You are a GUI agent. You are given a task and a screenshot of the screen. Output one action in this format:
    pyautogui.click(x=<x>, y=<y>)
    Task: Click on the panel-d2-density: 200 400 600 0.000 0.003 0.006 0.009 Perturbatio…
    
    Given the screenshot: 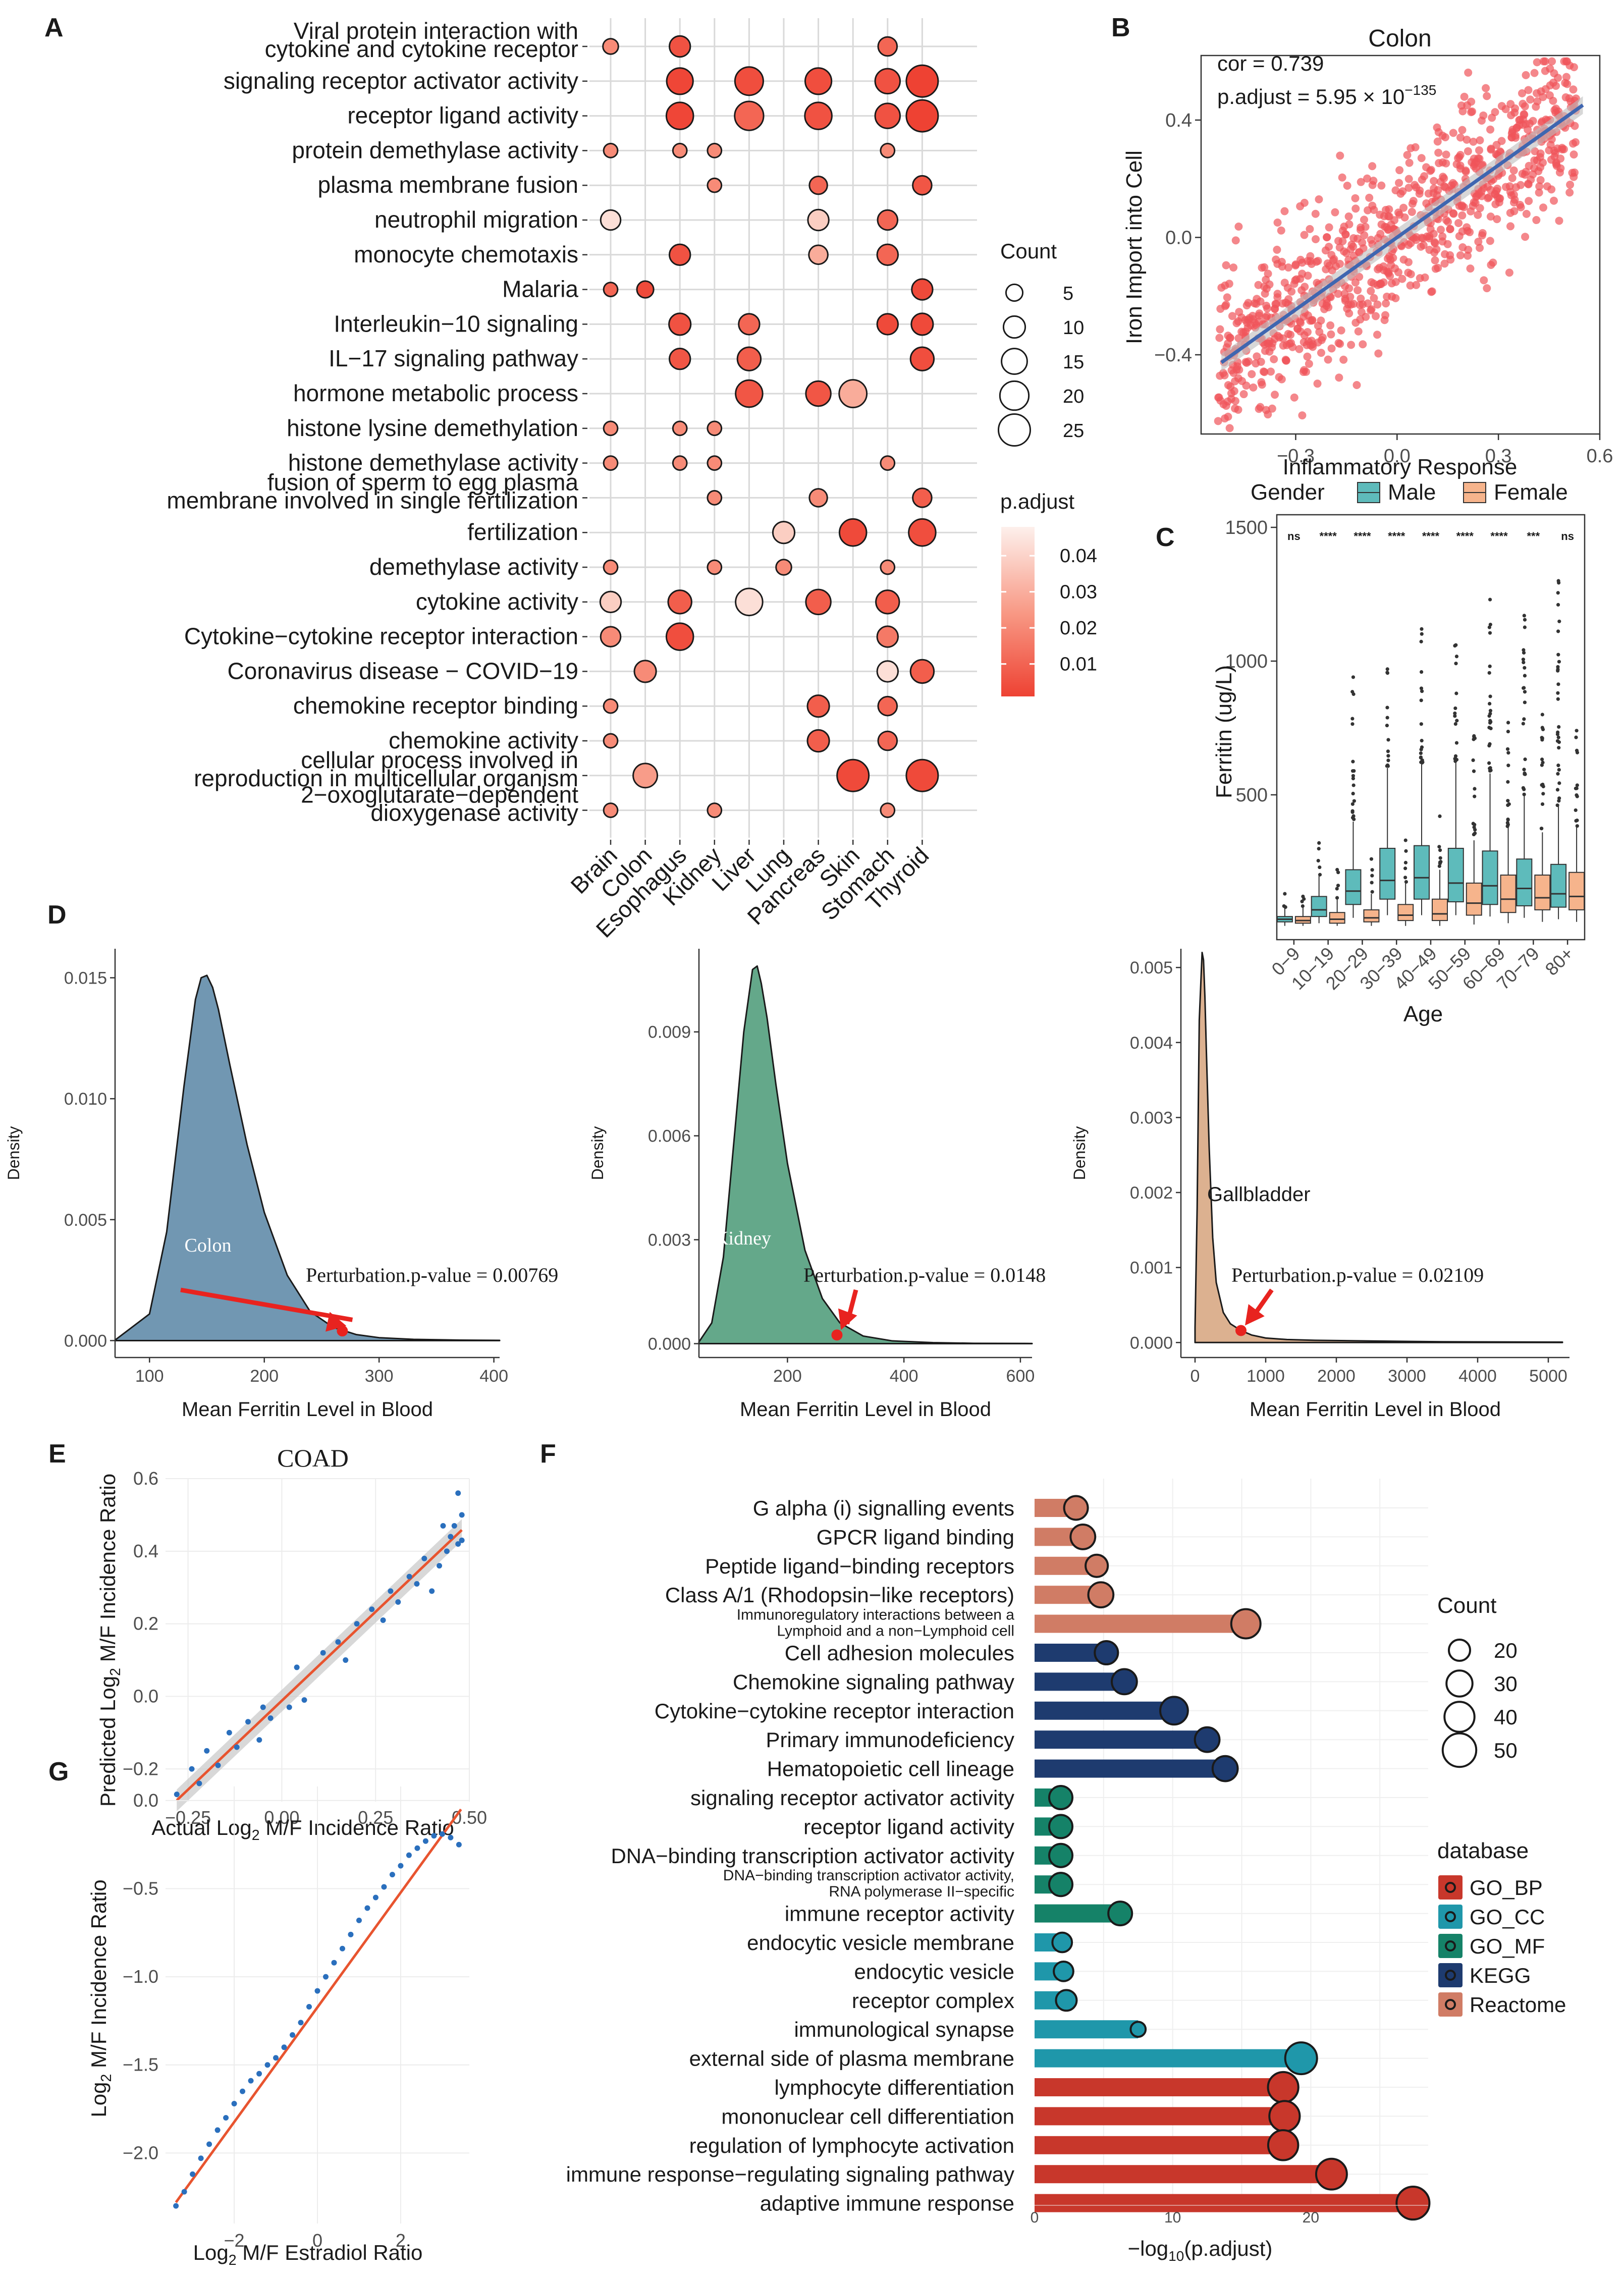 What is the action you would take?
    pyautogui.click(x=817, y=1185)
    